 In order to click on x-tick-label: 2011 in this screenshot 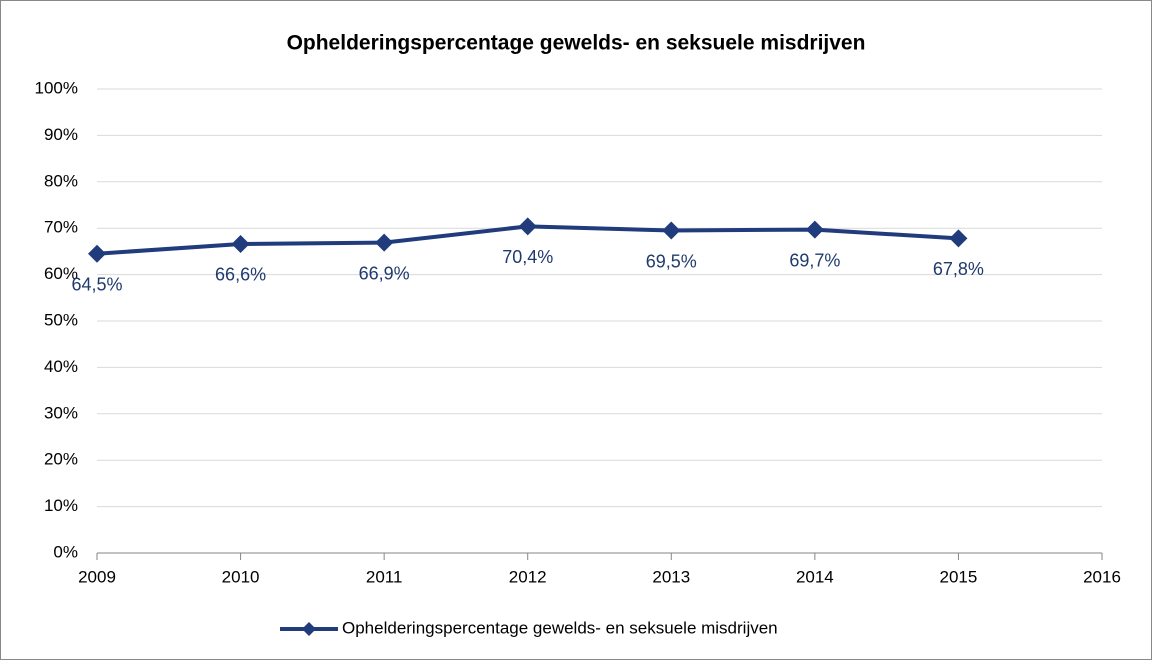, I will do `click(384, 576)`.